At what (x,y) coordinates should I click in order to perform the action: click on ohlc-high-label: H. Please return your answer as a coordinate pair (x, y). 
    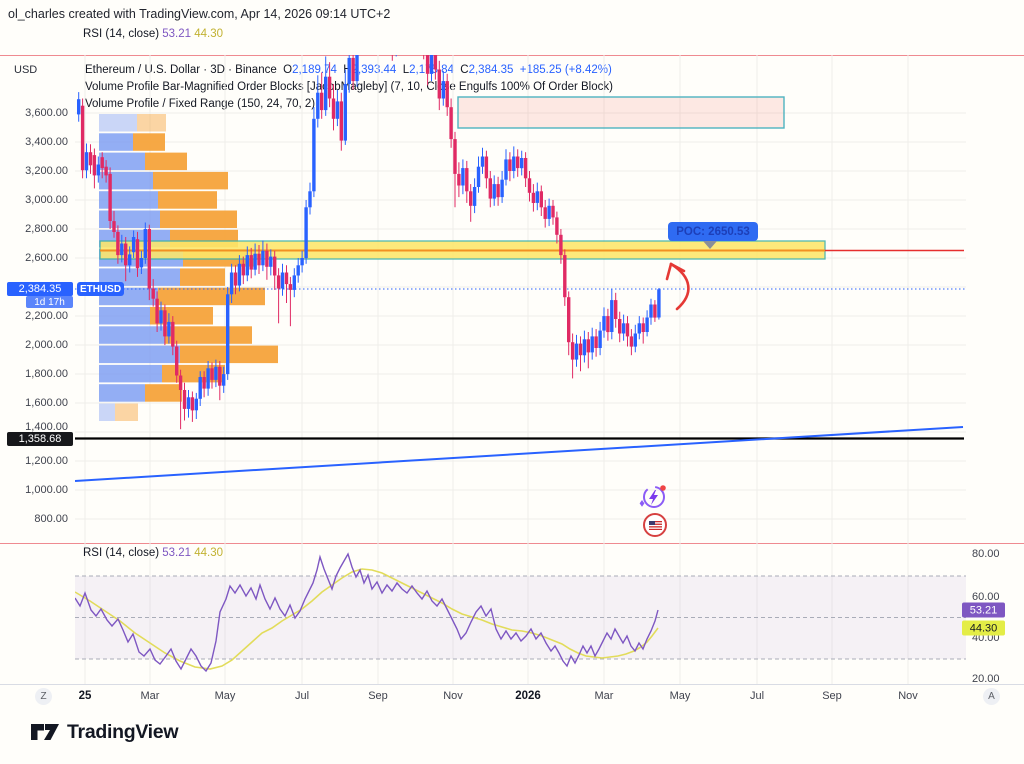
    Looking at the image, I should click on (347, 70).